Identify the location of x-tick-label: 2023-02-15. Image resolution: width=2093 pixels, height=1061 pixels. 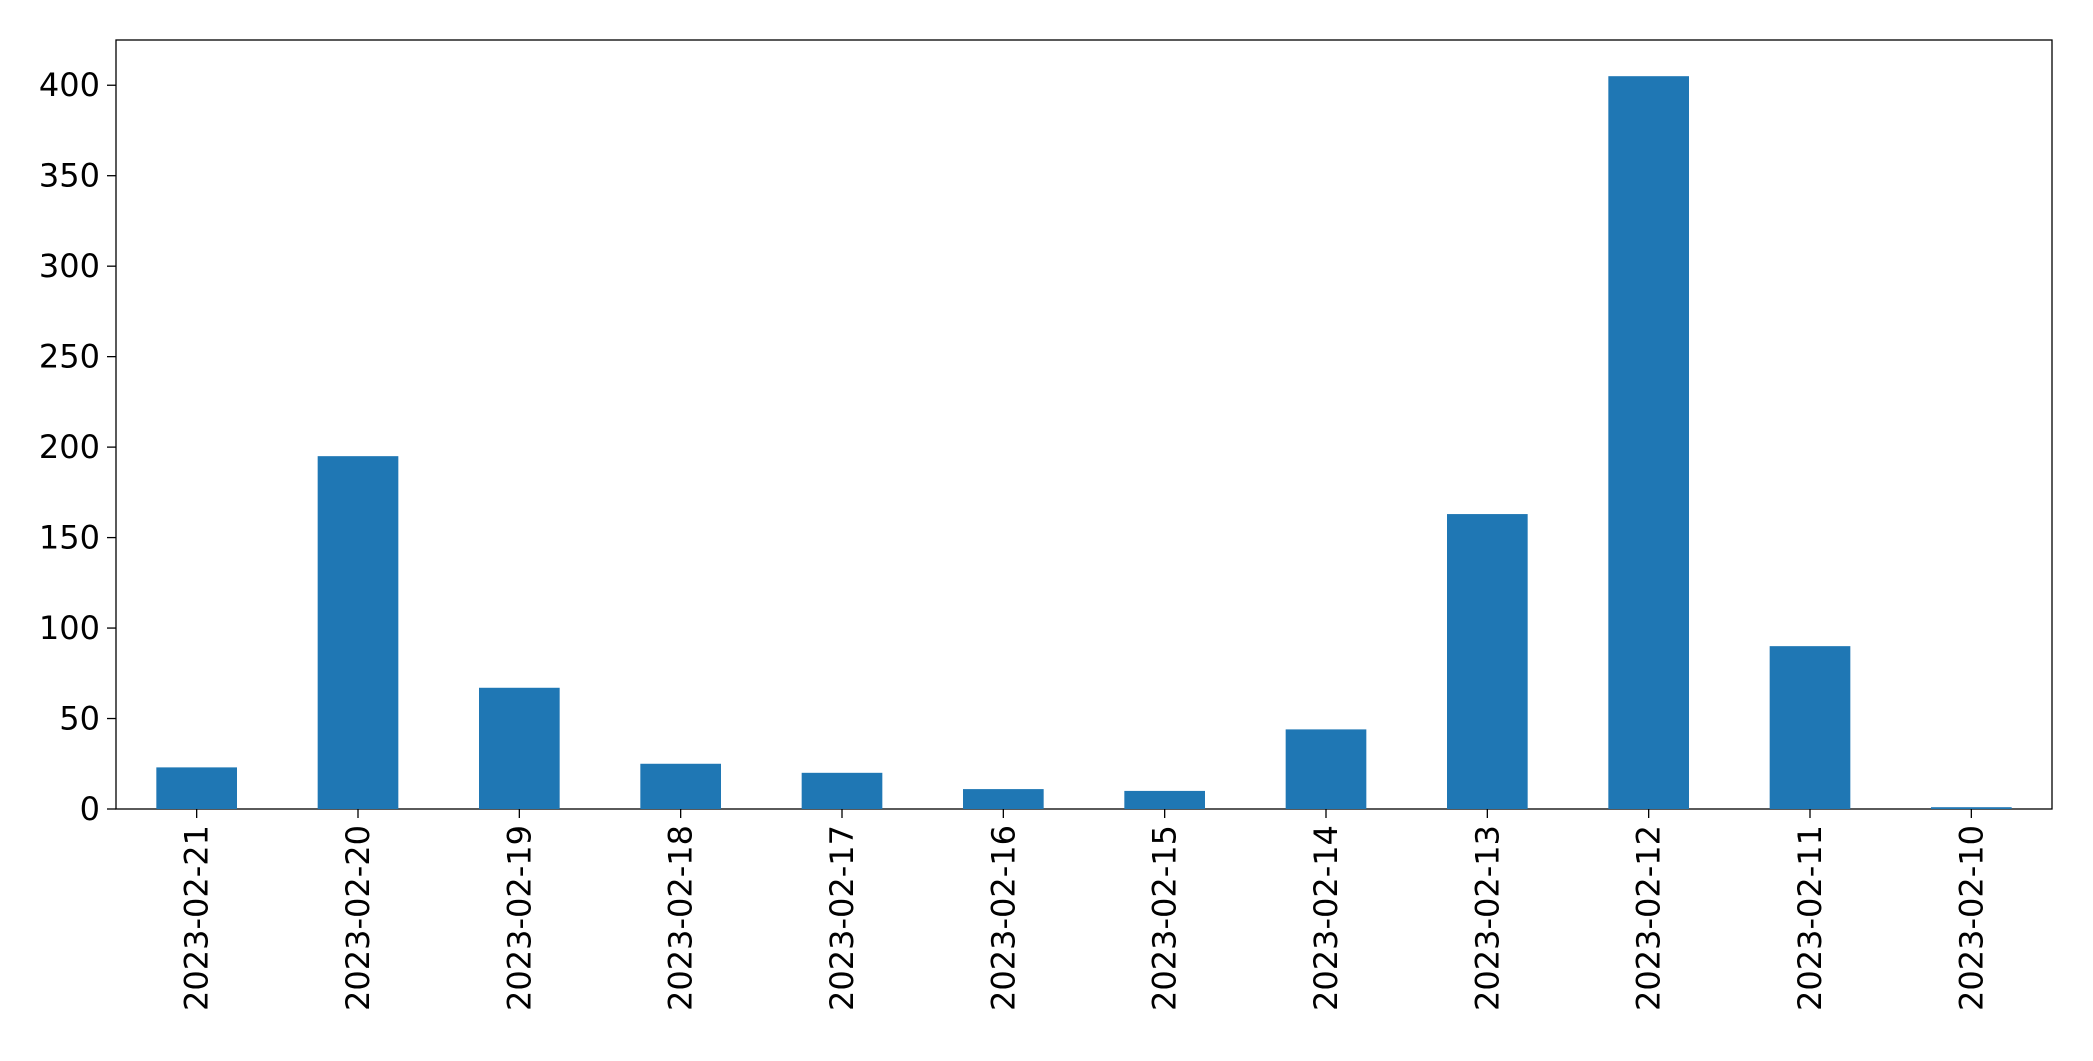
(1165, 918).